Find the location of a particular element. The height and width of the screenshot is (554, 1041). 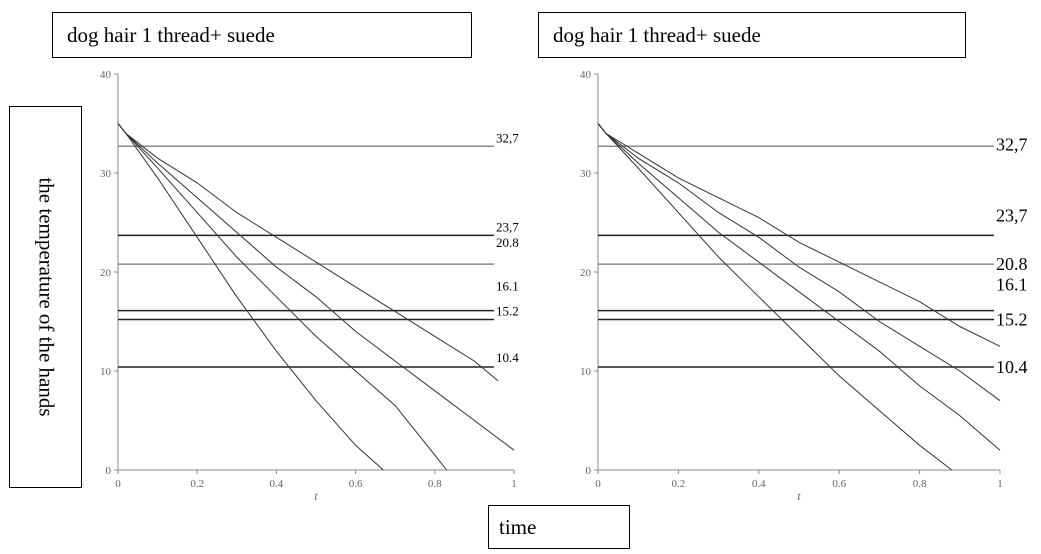

y-axis-label: the temperature of the hands is located at coordinates (46, 297).